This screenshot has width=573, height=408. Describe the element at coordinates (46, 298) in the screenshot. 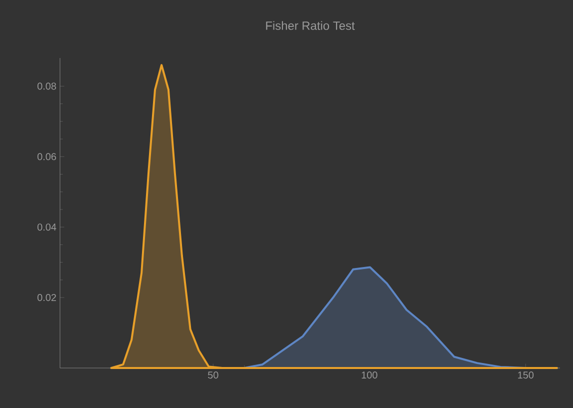

I see `y-tick-label: 0.02` at that location.